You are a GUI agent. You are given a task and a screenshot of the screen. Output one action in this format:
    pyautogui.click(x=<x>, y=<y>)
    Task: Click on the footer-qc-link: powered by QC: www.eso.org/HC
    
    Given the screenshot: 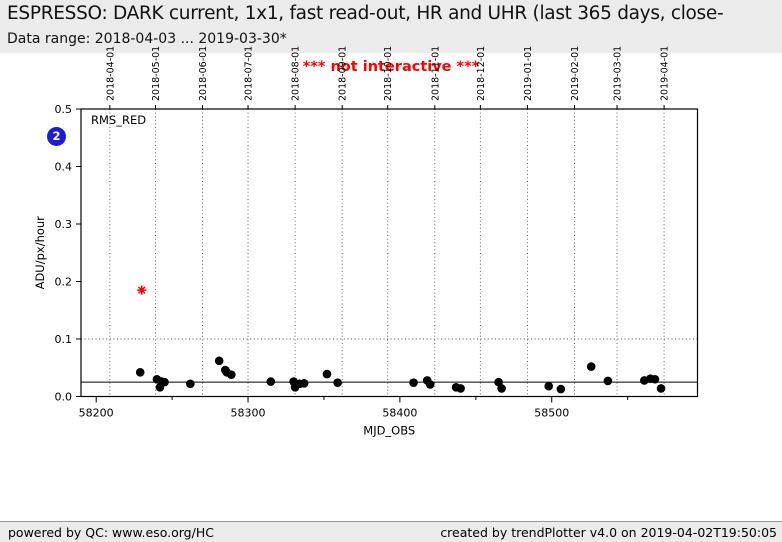 What is the action you would take?
    pyautogui.click(x=111, y=532)
    